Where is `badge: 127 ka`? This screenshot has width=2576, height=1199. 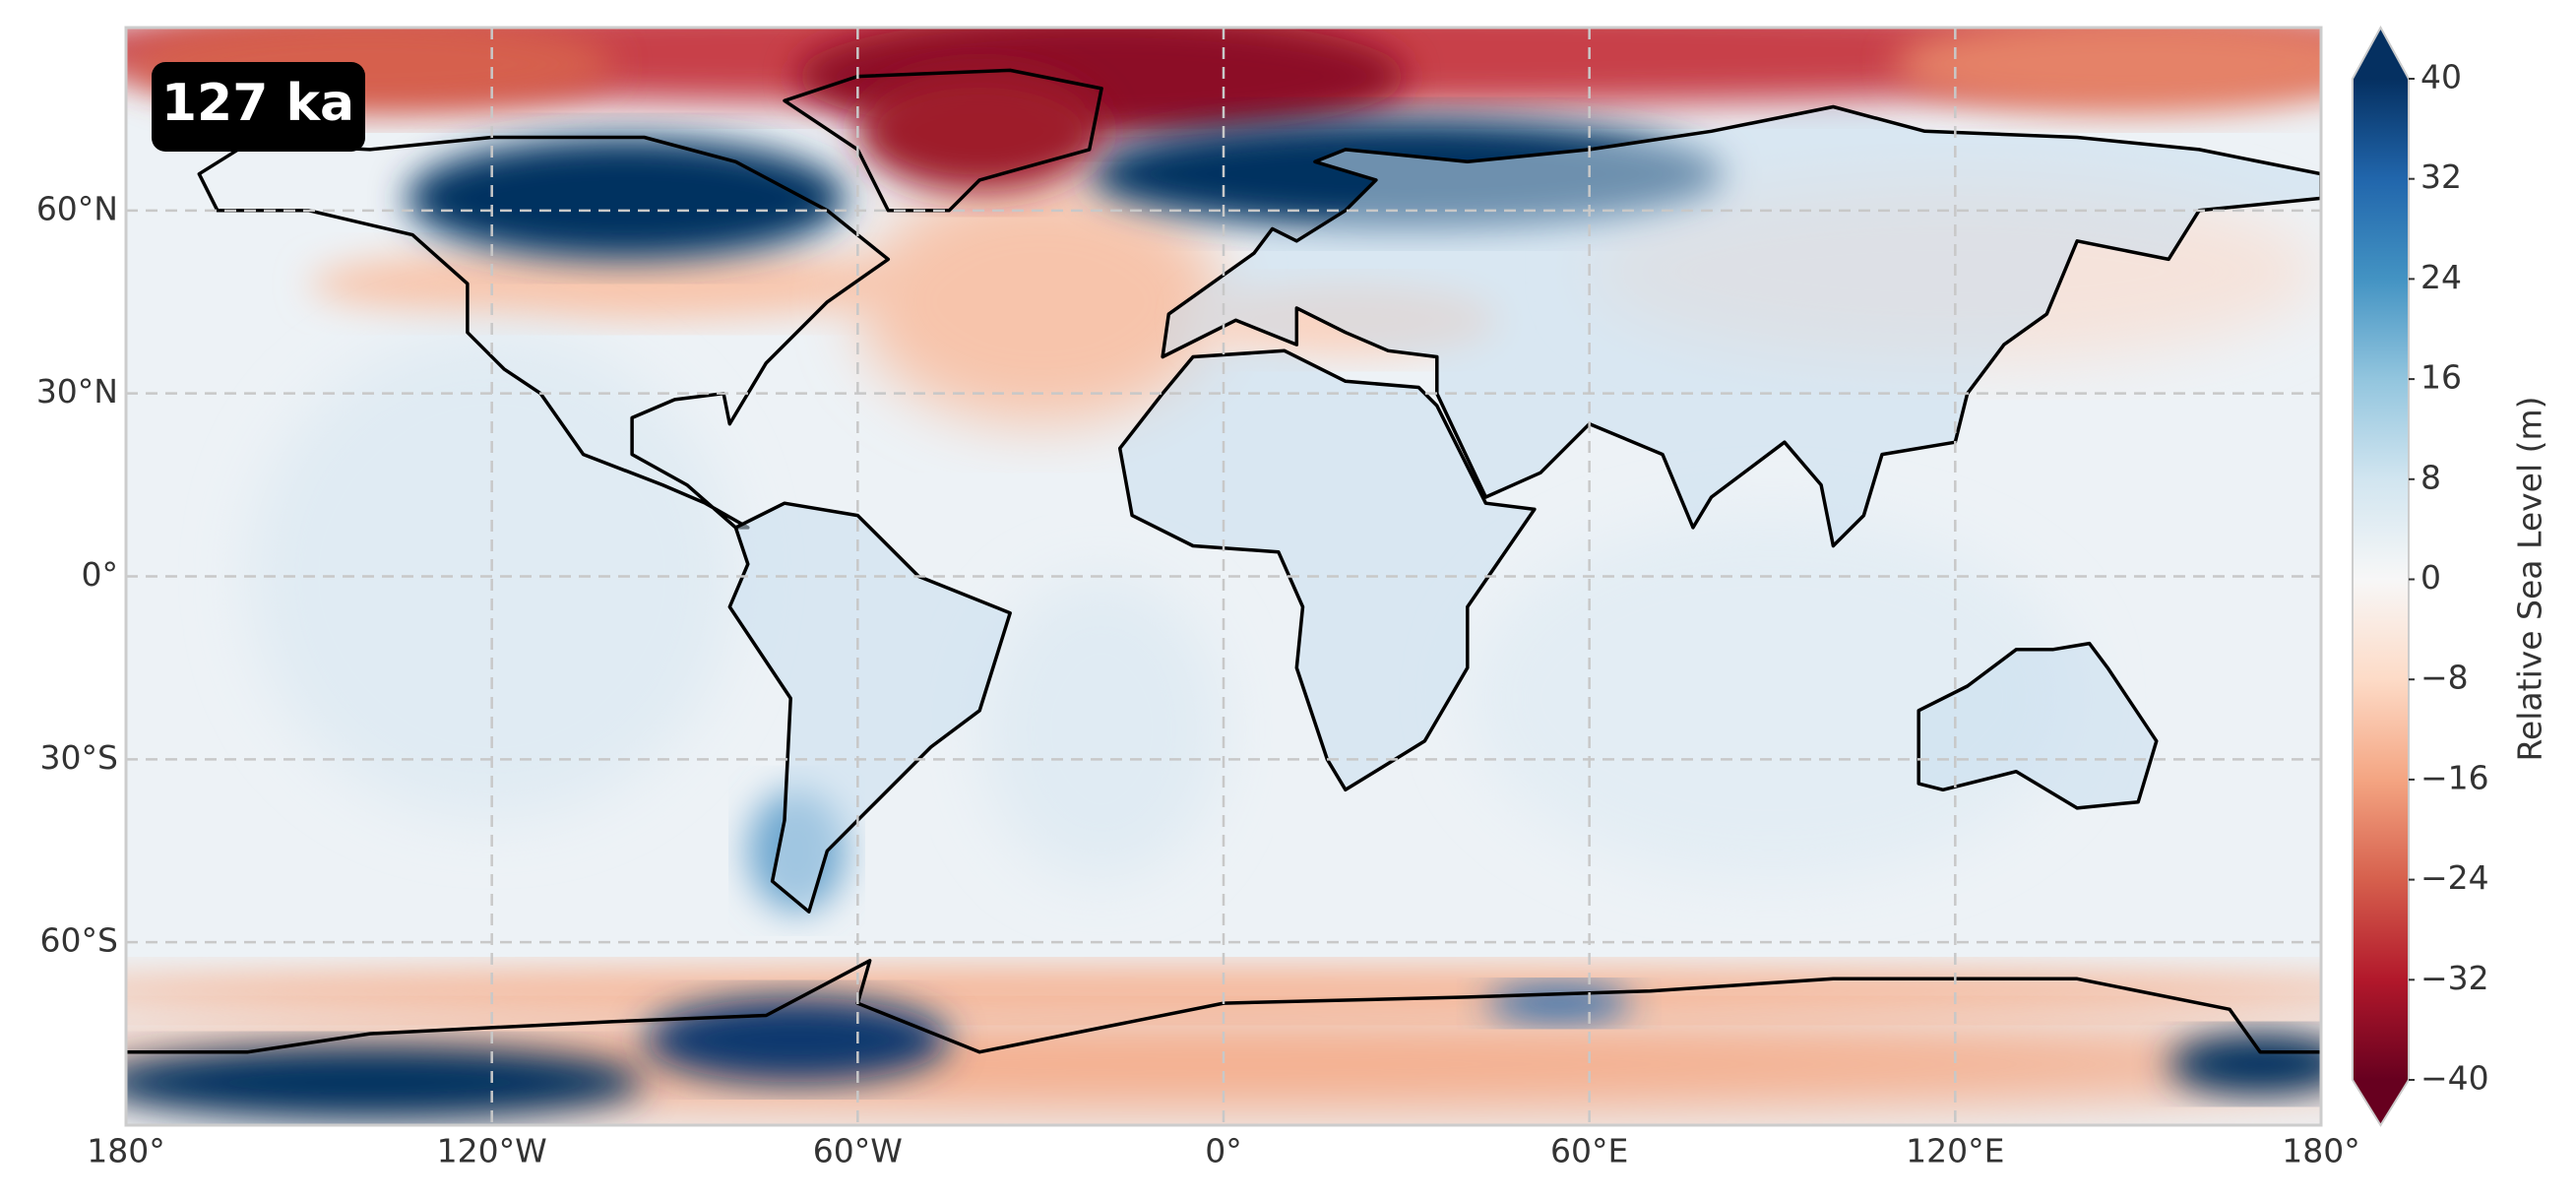
badge: 127 ka is located at coordinates (258, 107).